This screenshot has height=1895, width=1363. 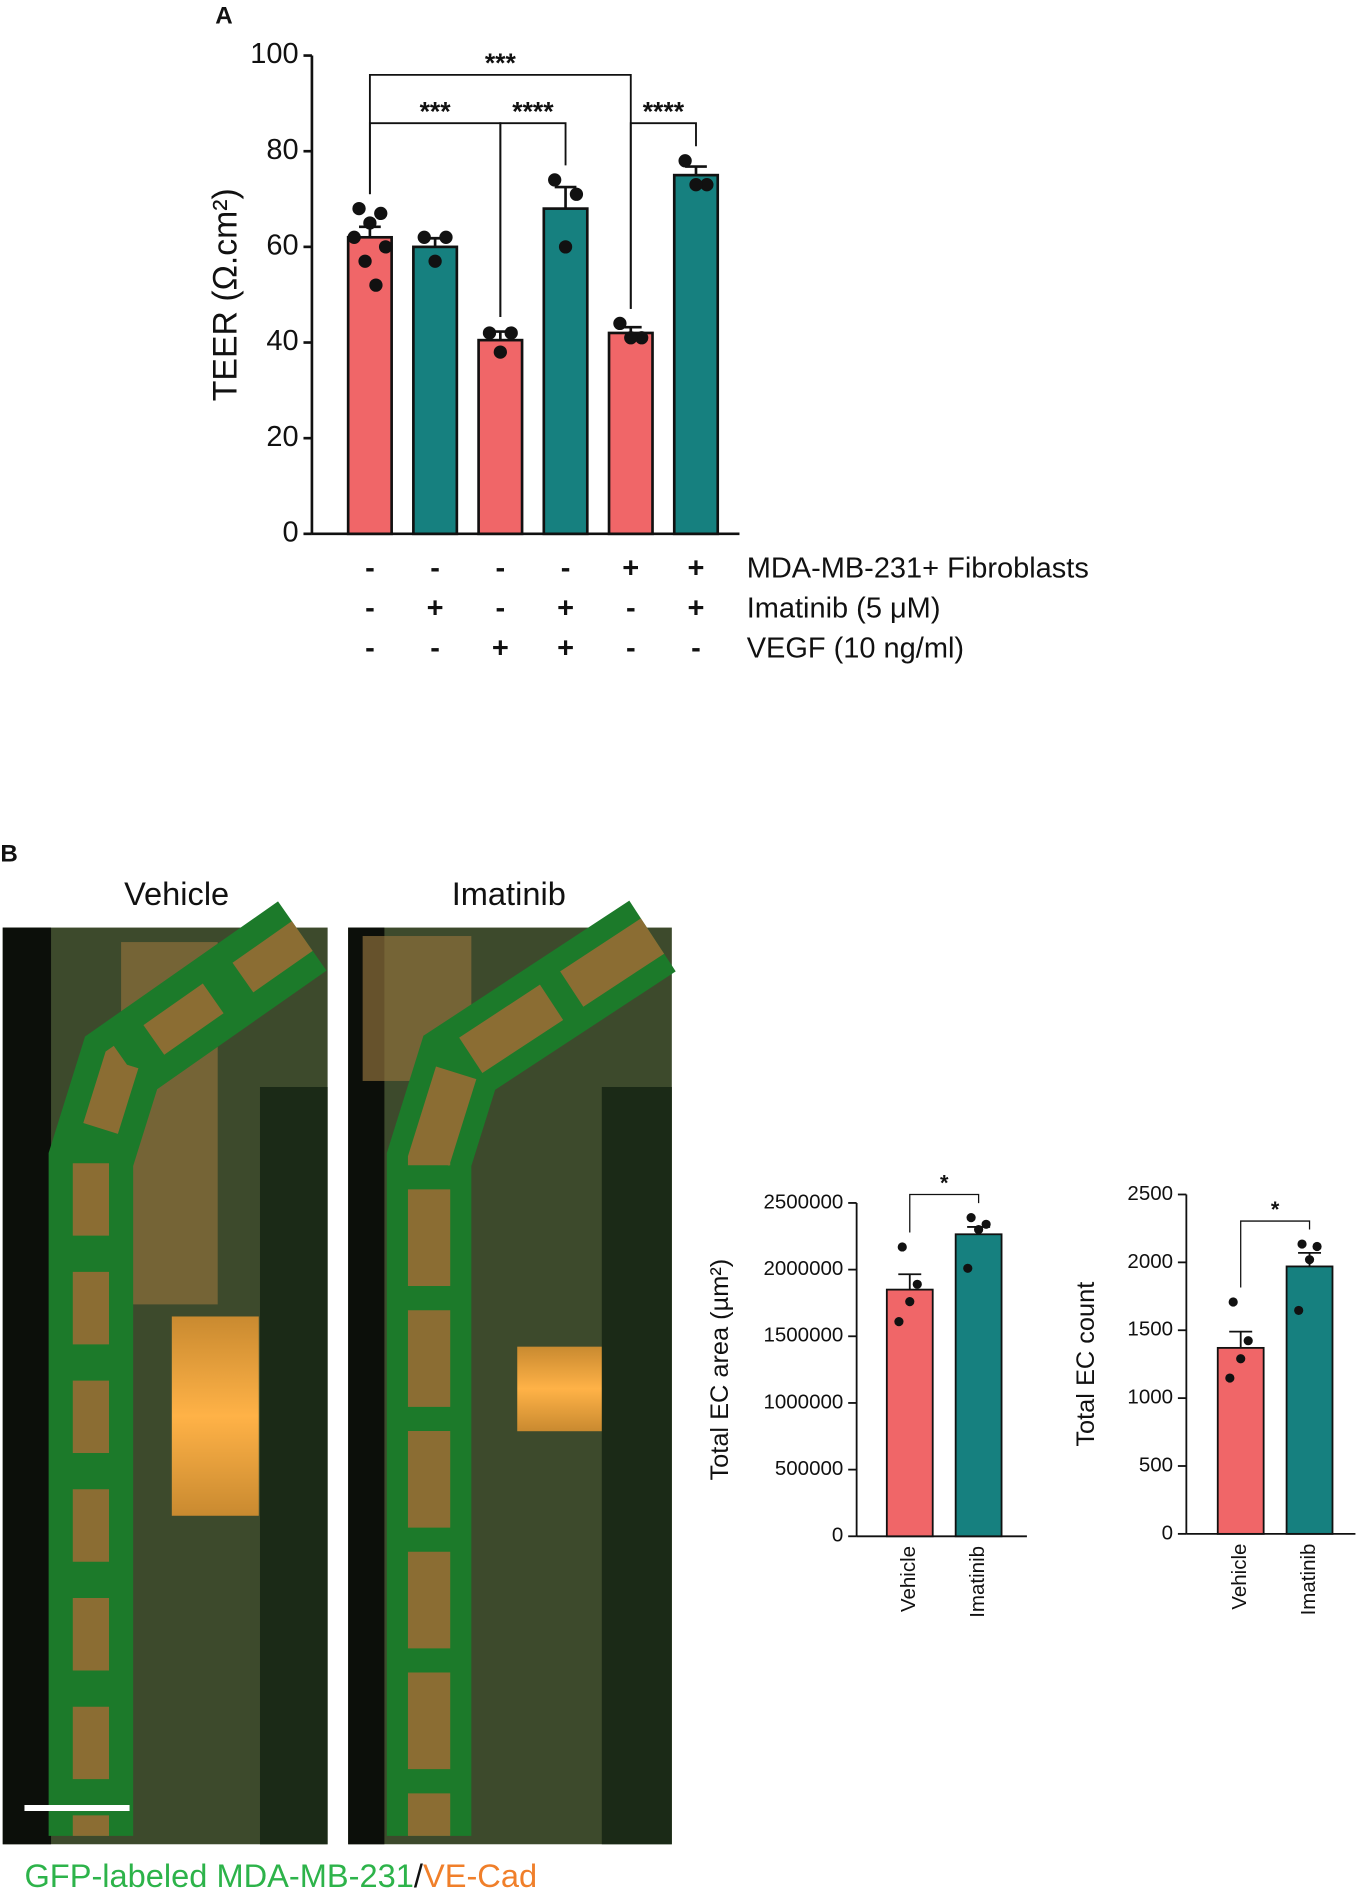 I want to click on panel-label: B, so click(x=8, y=853).